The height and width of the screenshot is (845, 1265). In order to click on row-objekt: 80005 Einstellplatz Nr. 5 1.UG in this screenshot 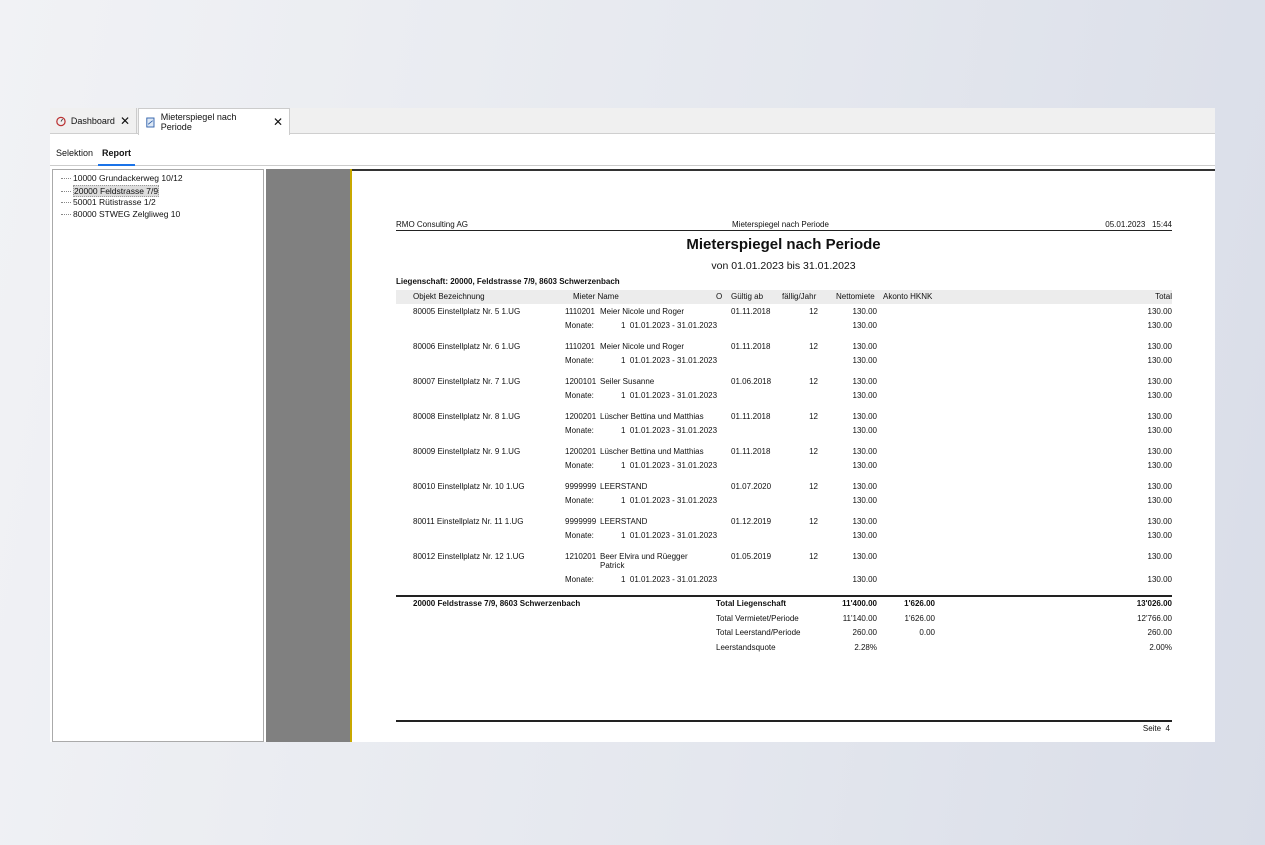, I will do `click(467, 311)`.